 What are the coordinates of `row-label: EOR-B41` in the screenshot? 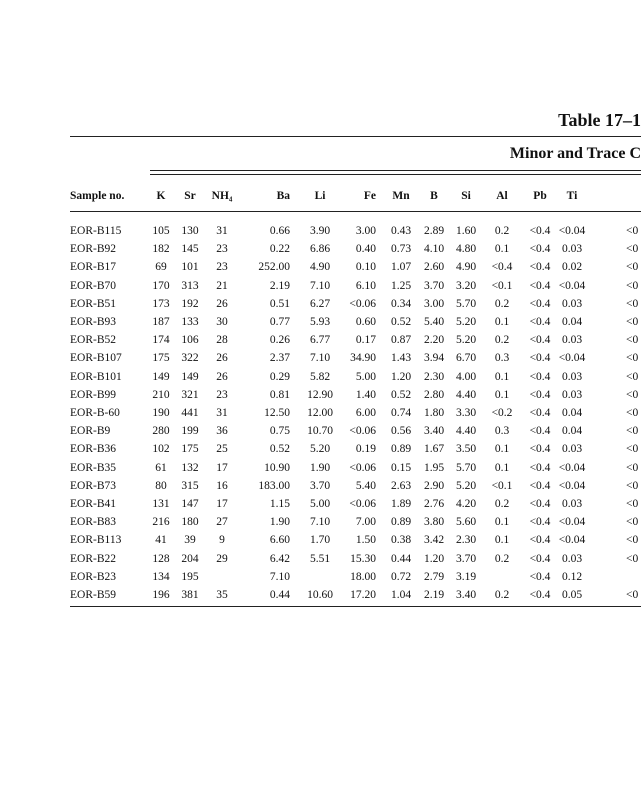 It's located at (93, 504).